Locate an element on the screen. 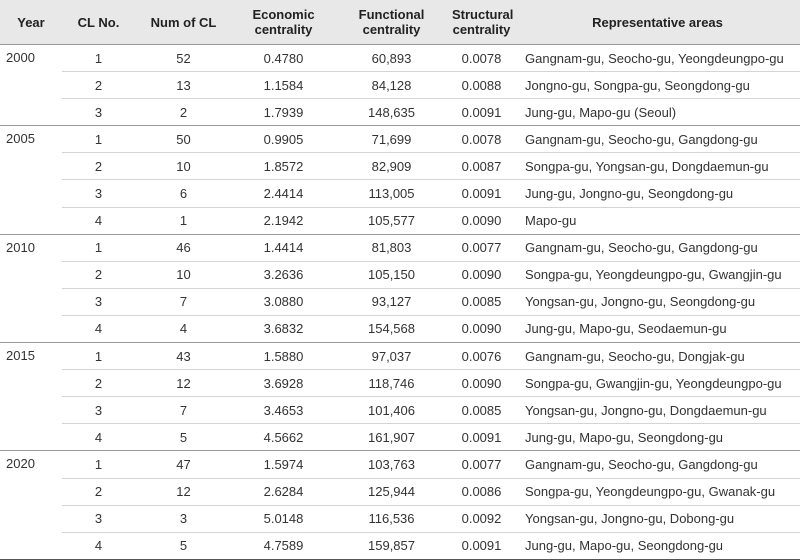 The height and width of the screenshot is (560, 800). economic-centrality: 5.0148 is located at coordinates (283, 518).